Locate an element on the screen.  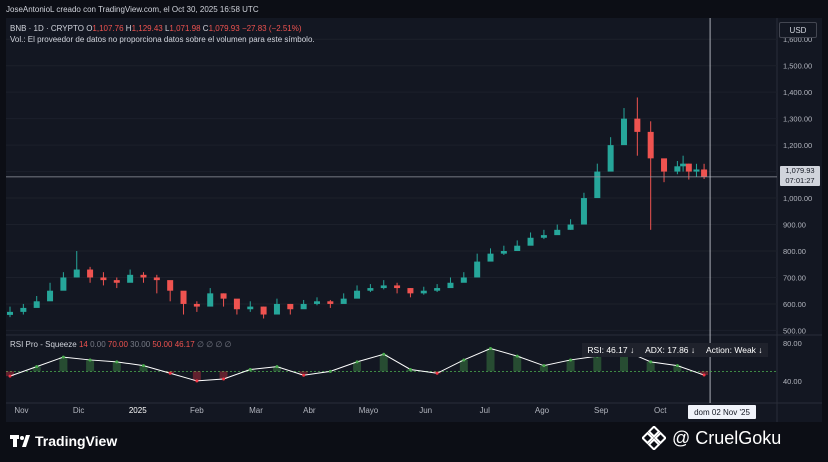
indicator-param-5: 46.17 is located at coordinates (184, 344).